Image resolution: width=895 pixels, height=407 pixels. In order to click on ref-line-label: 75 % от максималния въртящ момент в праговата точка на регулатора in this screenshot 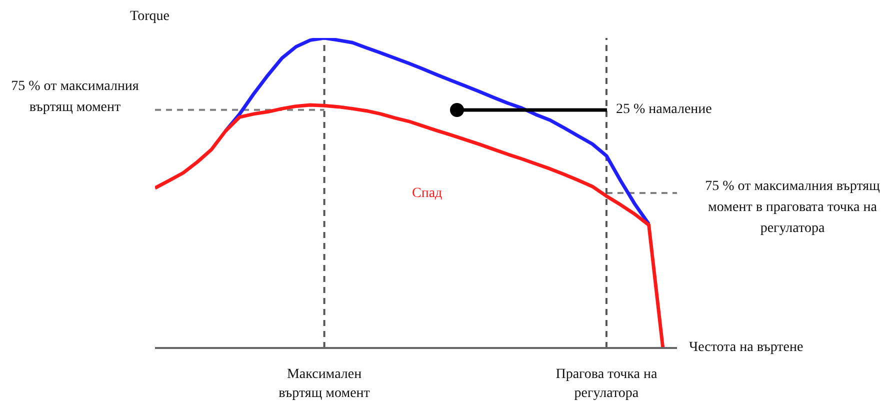, I will do `click(792, 208)`.